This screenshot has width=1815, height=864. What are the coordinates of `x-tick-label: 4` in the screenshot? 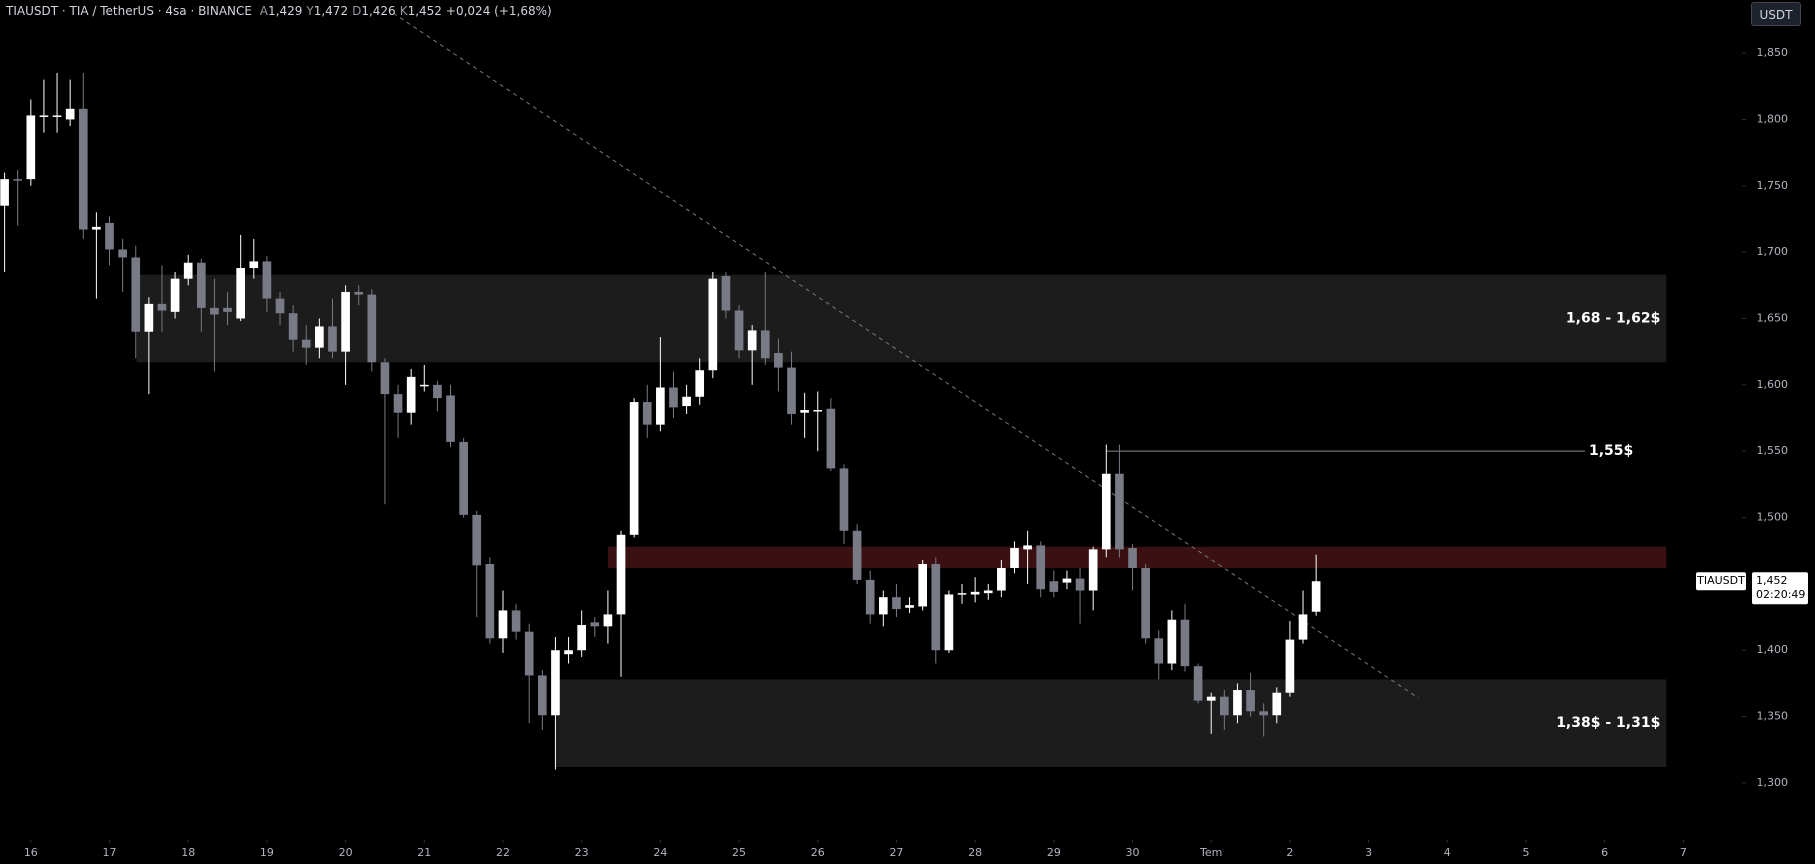 It's located at (1447, 852).